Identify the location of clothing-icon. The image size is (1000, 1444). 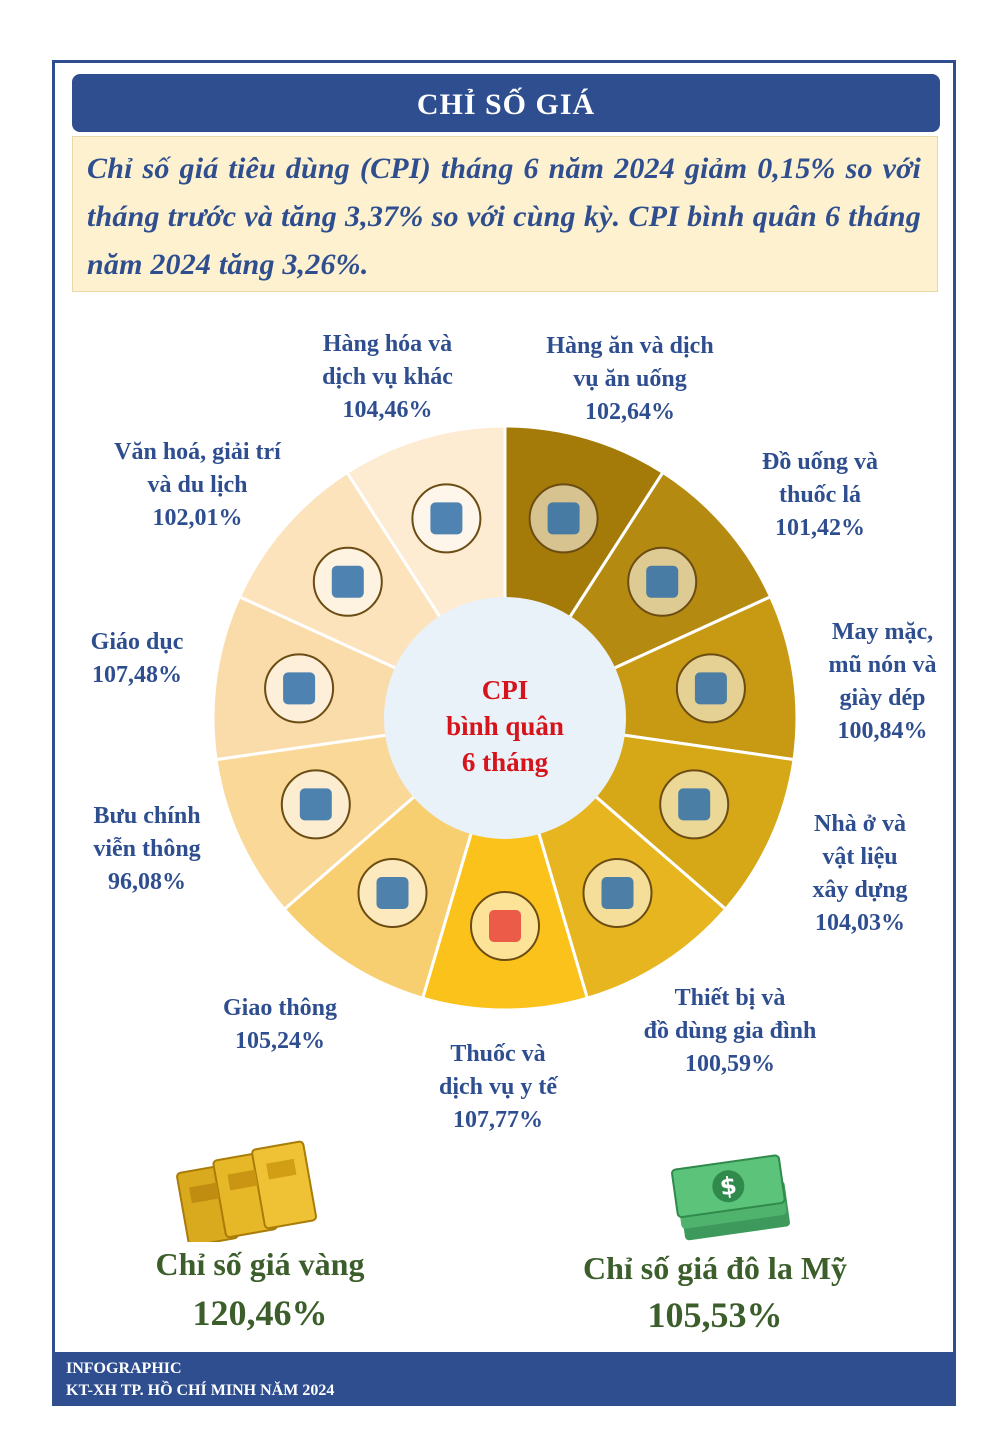
(710, 688).